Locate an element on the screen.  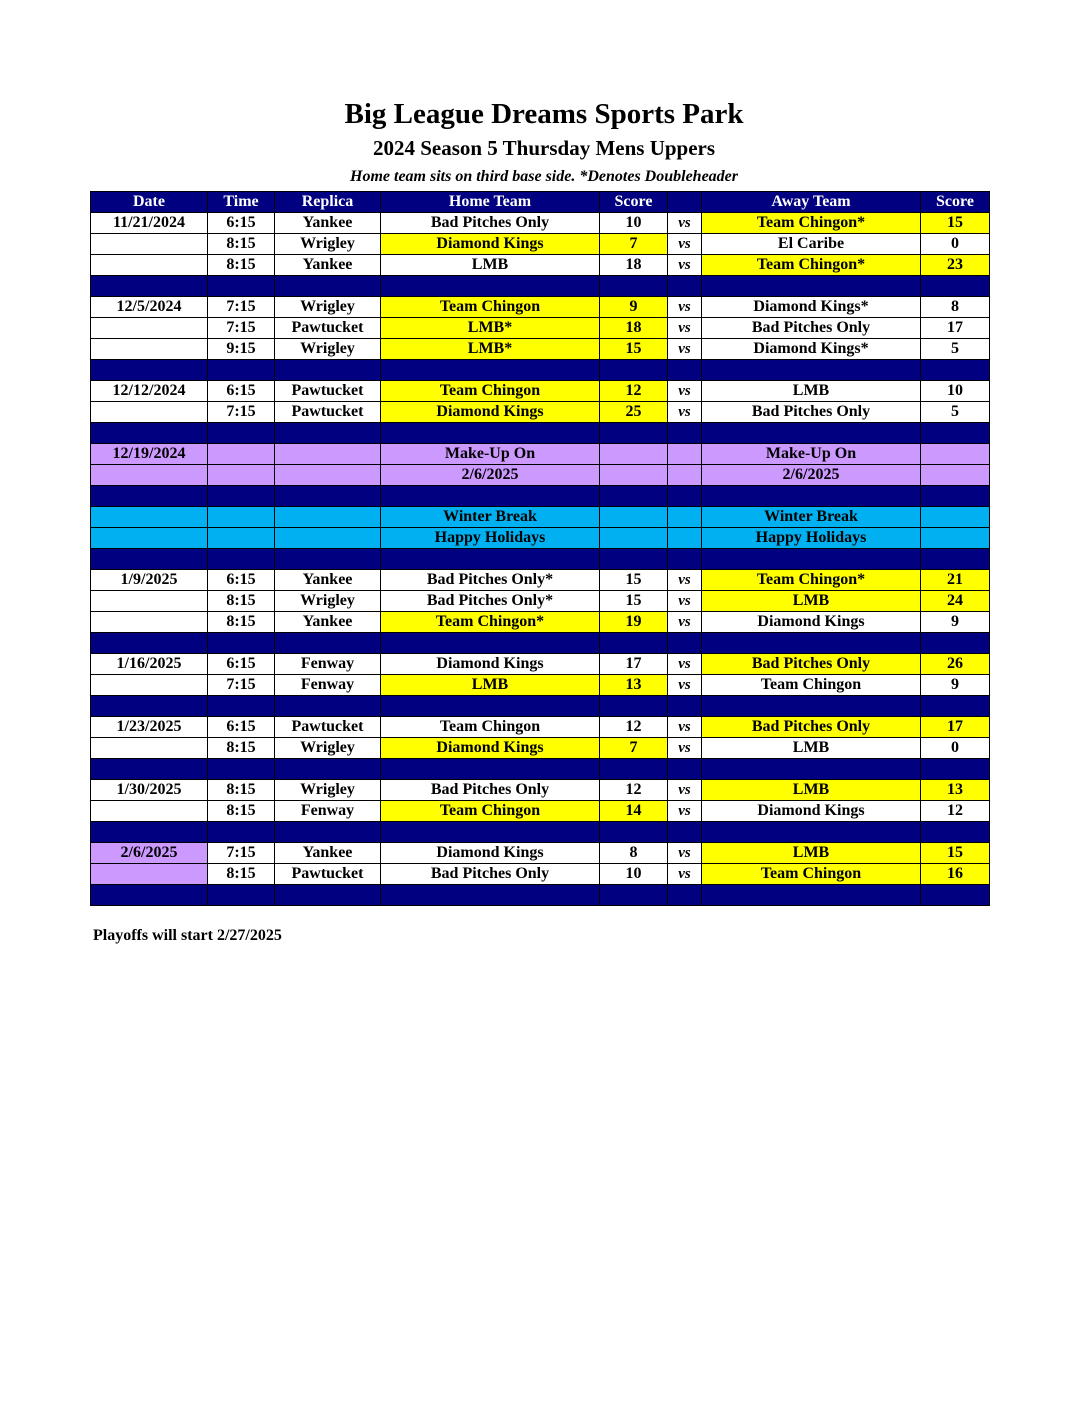
home-score-cell: 25 is located at coordinates (633, 412).